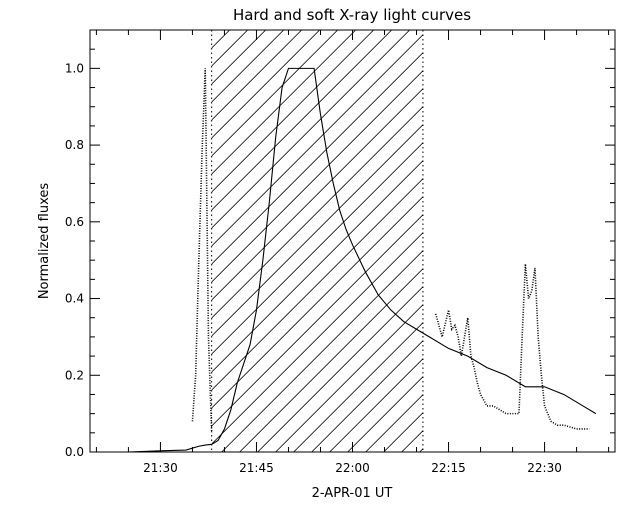 This screenshot has width=640, height=512. What do you see at coordinates (160, 468) in the screenshot?
I see `x-tick-label: 21:30` at bounding box center [160, 468].